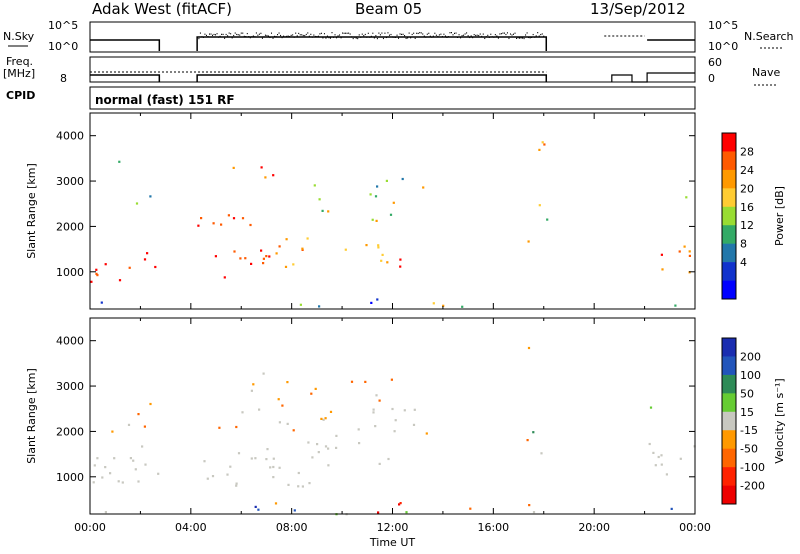 This screenshot has height=554, width=800. Describe the element at coordinates (752, 467) in the screenshot. I see `colorbar-tick-label: -100` at that location.